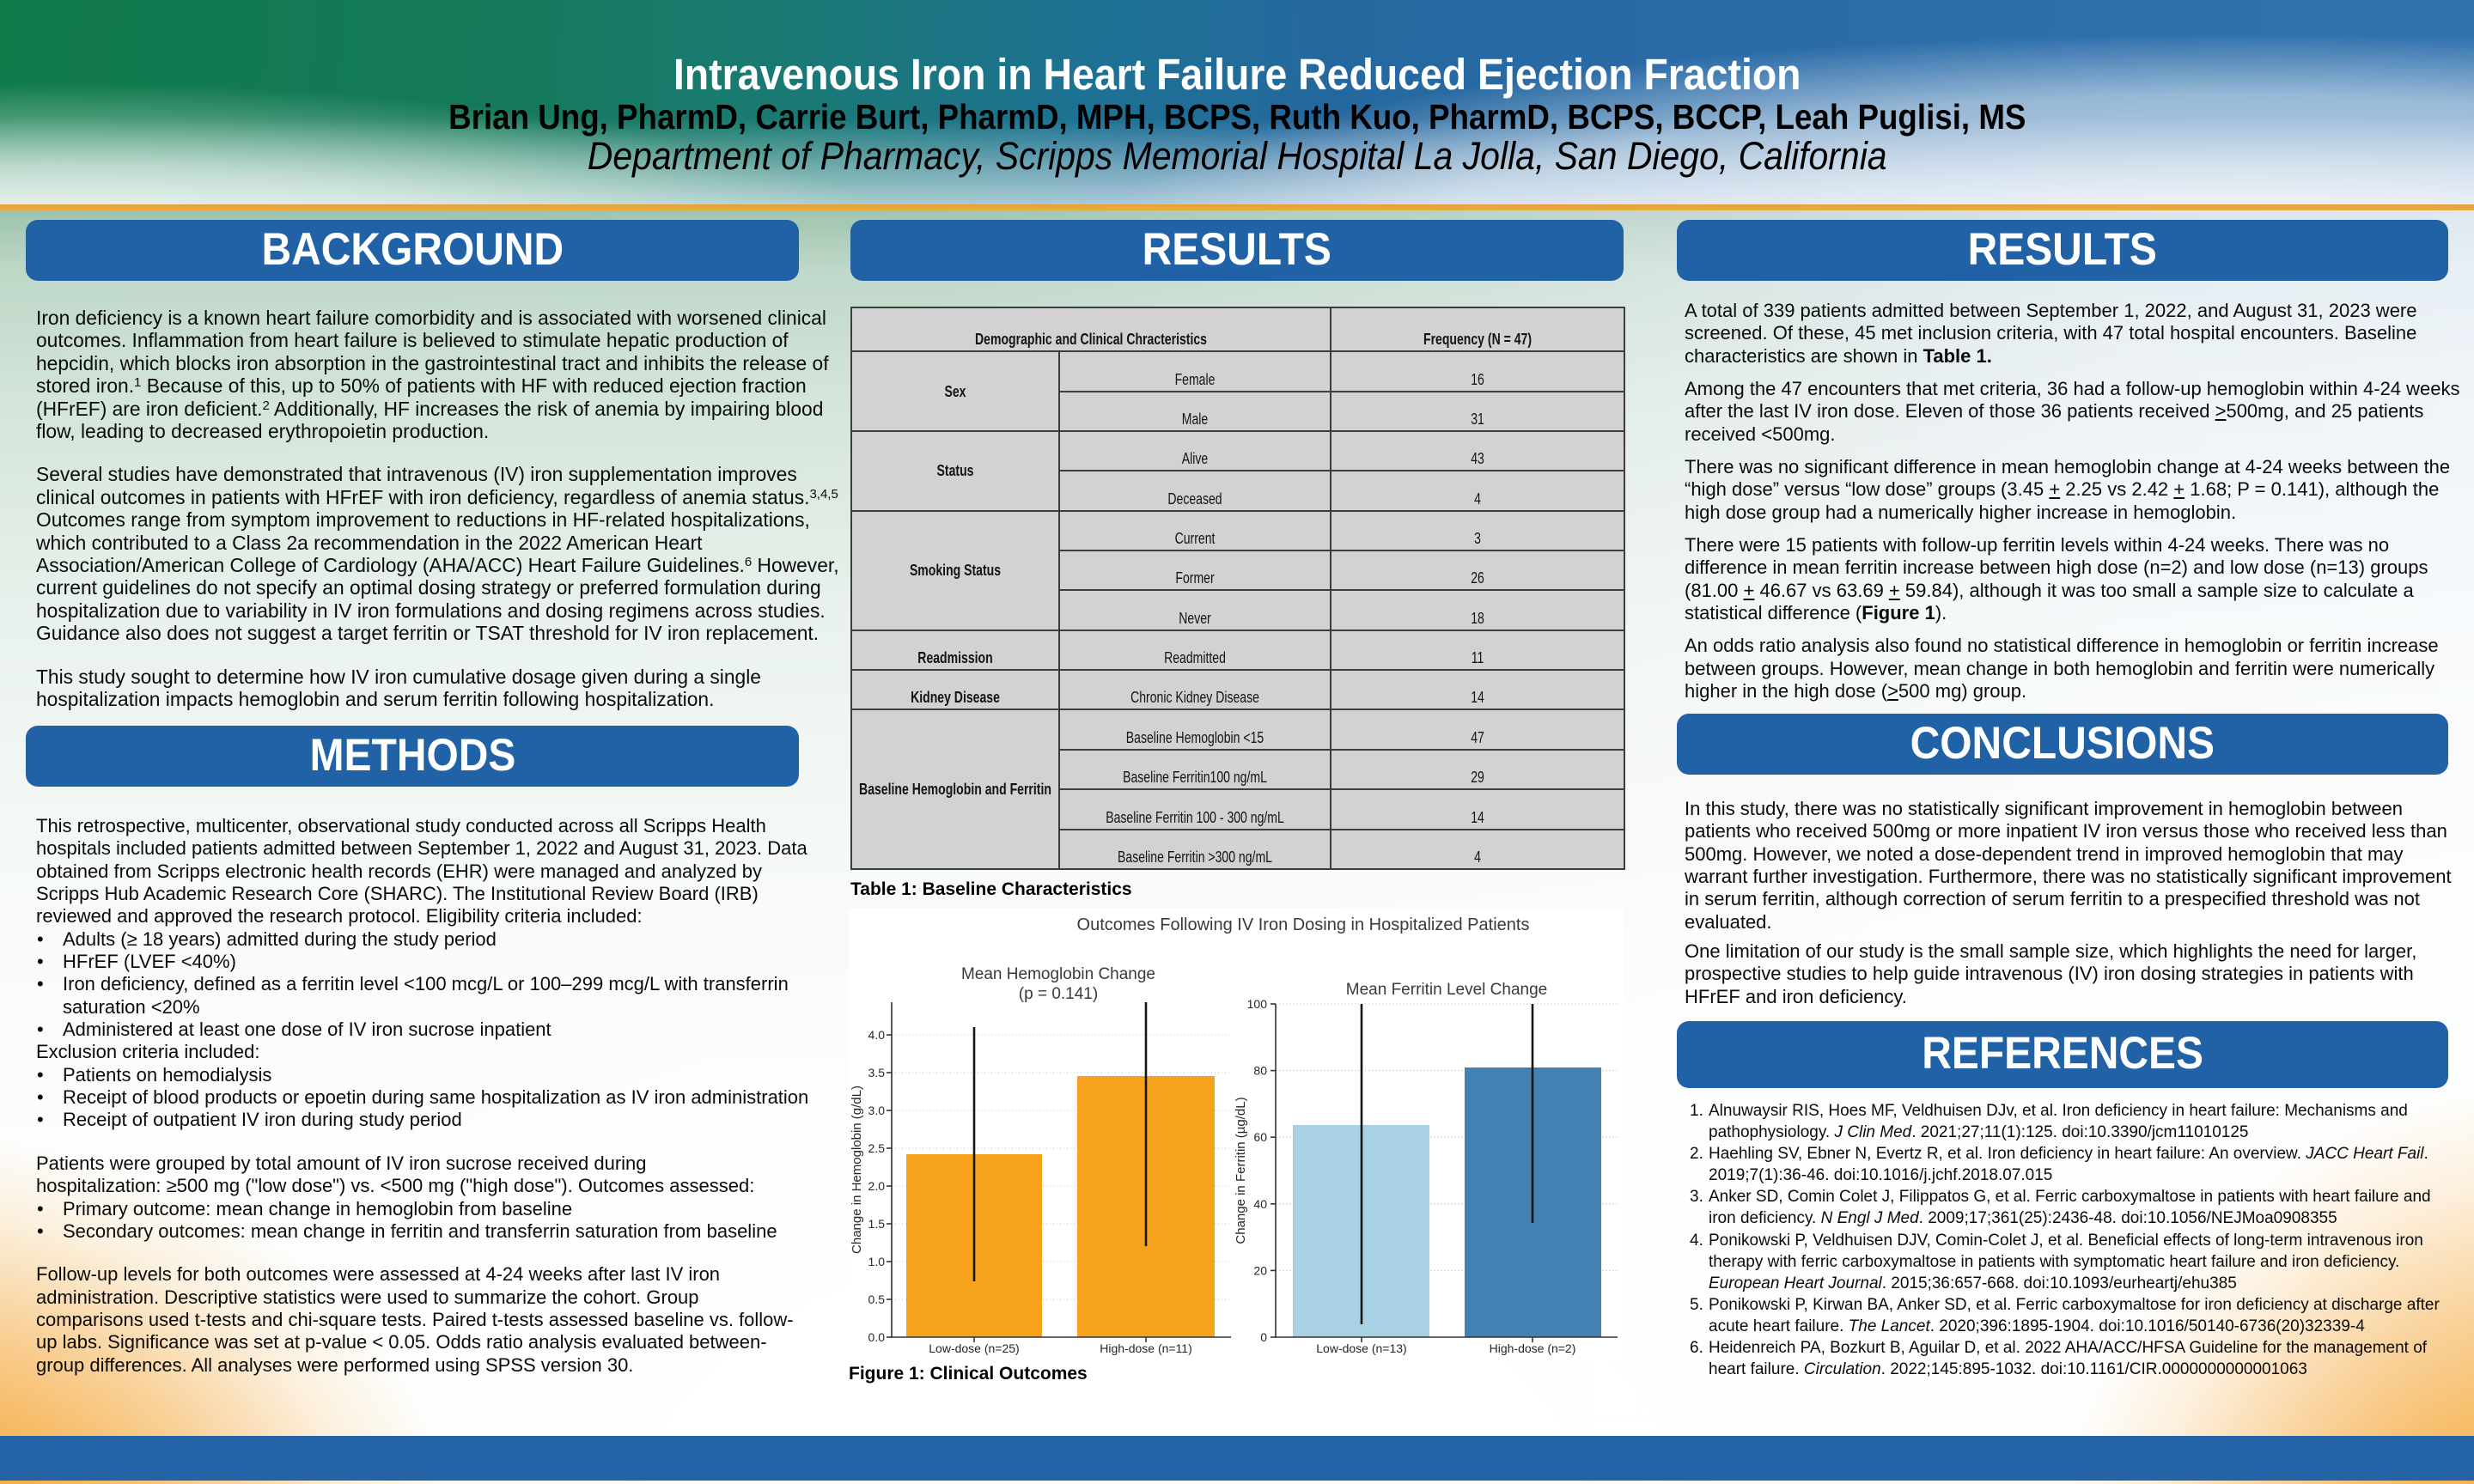 Image resolution: width=2474 pixels, height=1484 pixels. Describe the element at coordinates (877, 1073) in the screenshot. I see `svg-text: 3.5` at that location.